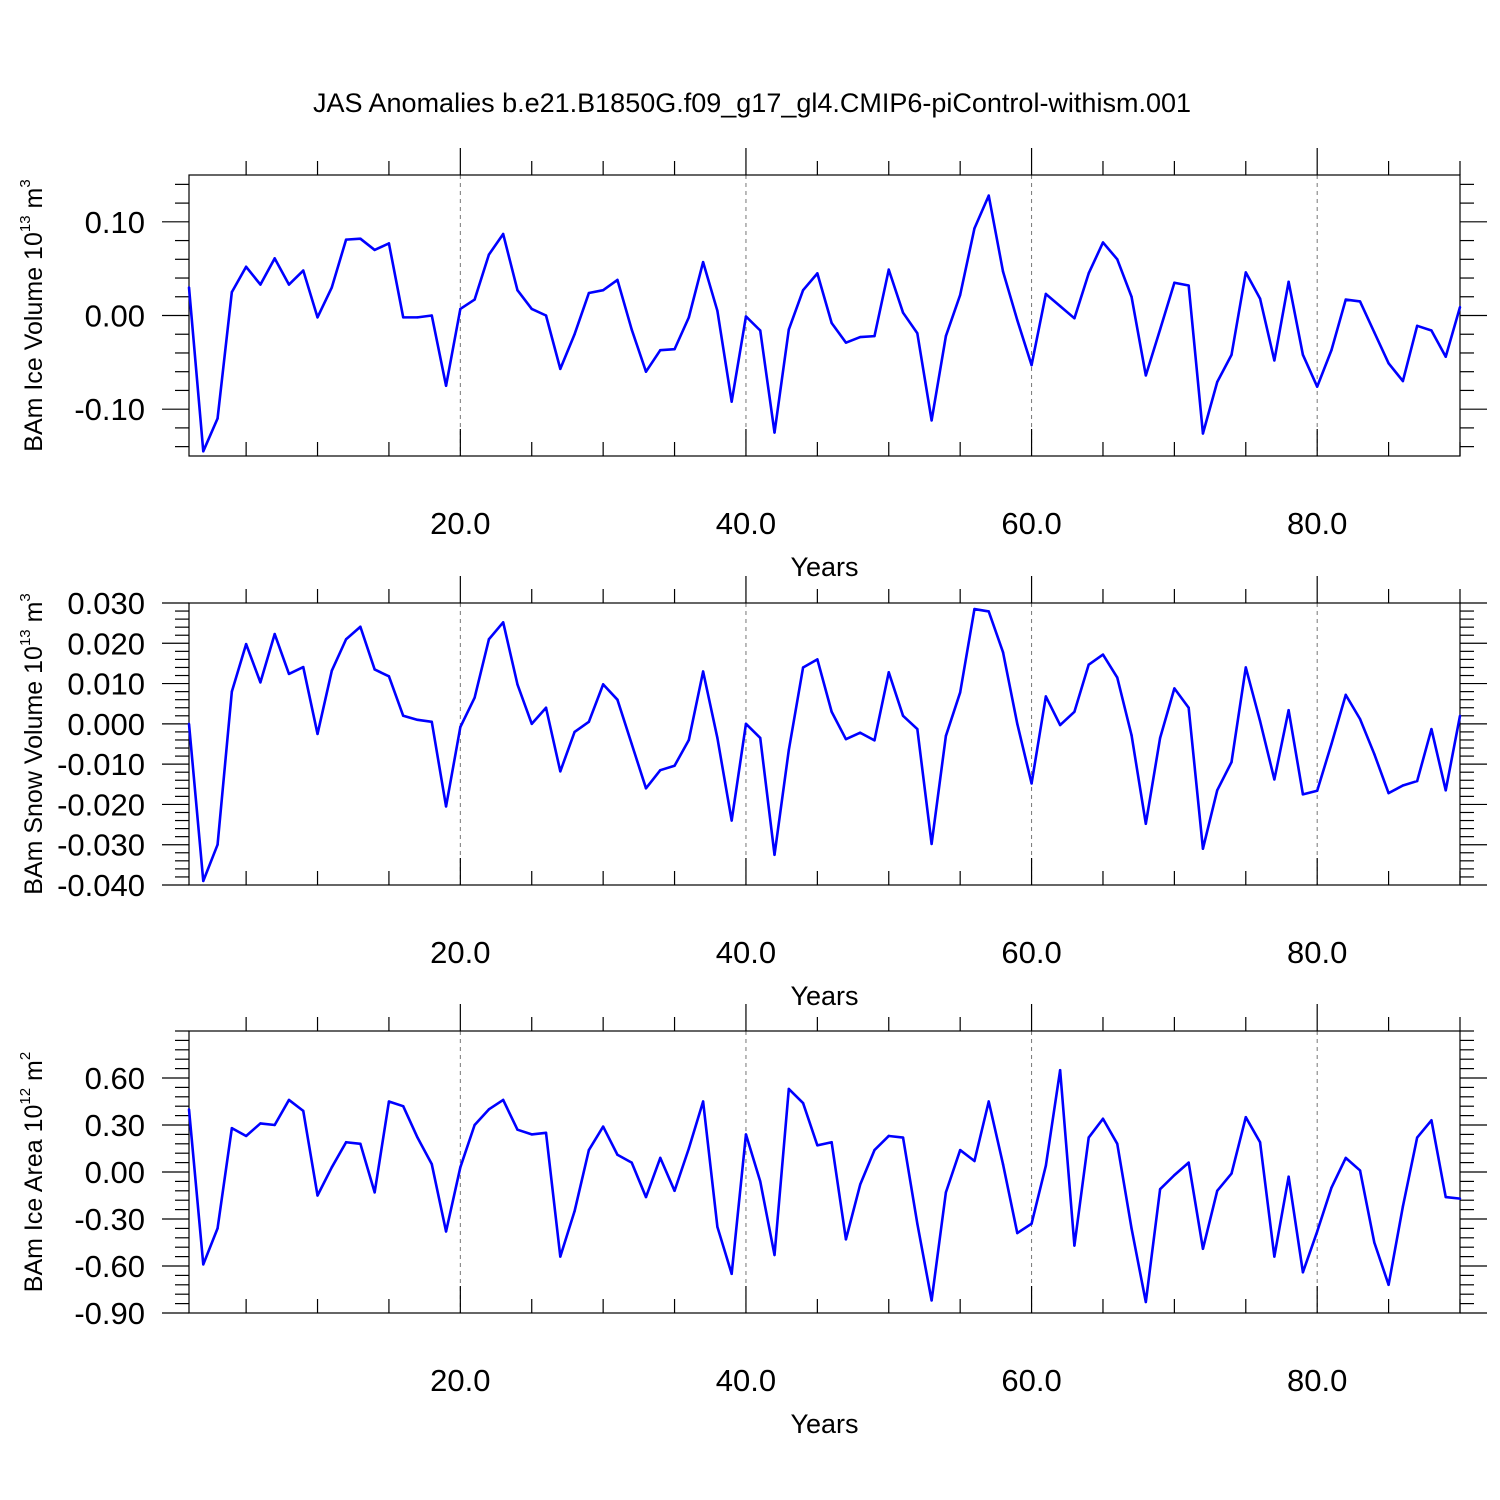  Describe the element at coordinates (115, 222) in the screenshot. I see `y-tick-label: 0.10` at that location.